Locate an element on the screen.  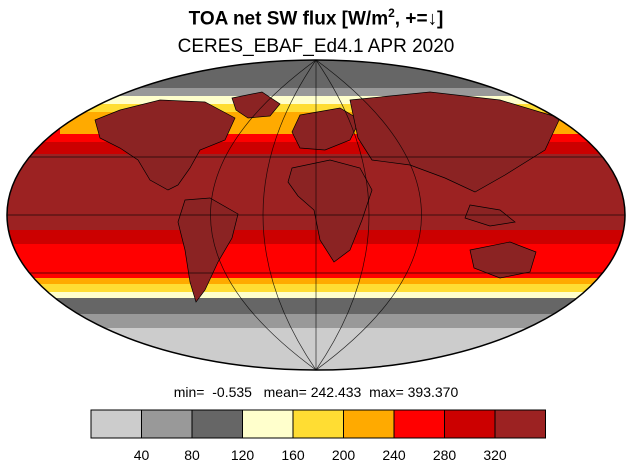
map-subtitle: CERES_EBAF_Ed4.1 APR 2020 is located at coordinates (316, 46).